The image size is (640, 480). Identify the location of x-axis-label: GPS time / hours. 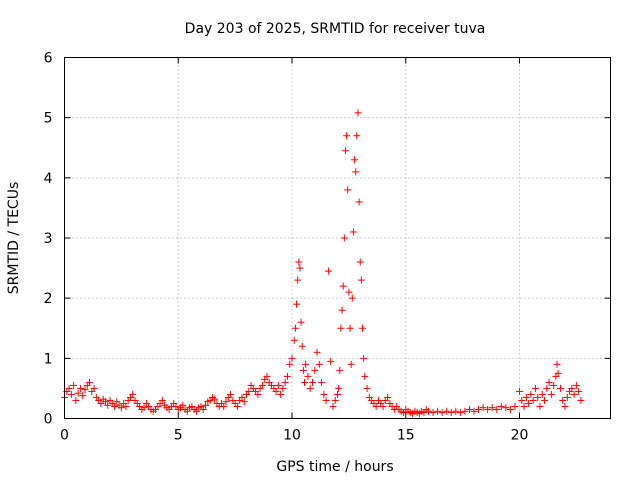
(334, 467).